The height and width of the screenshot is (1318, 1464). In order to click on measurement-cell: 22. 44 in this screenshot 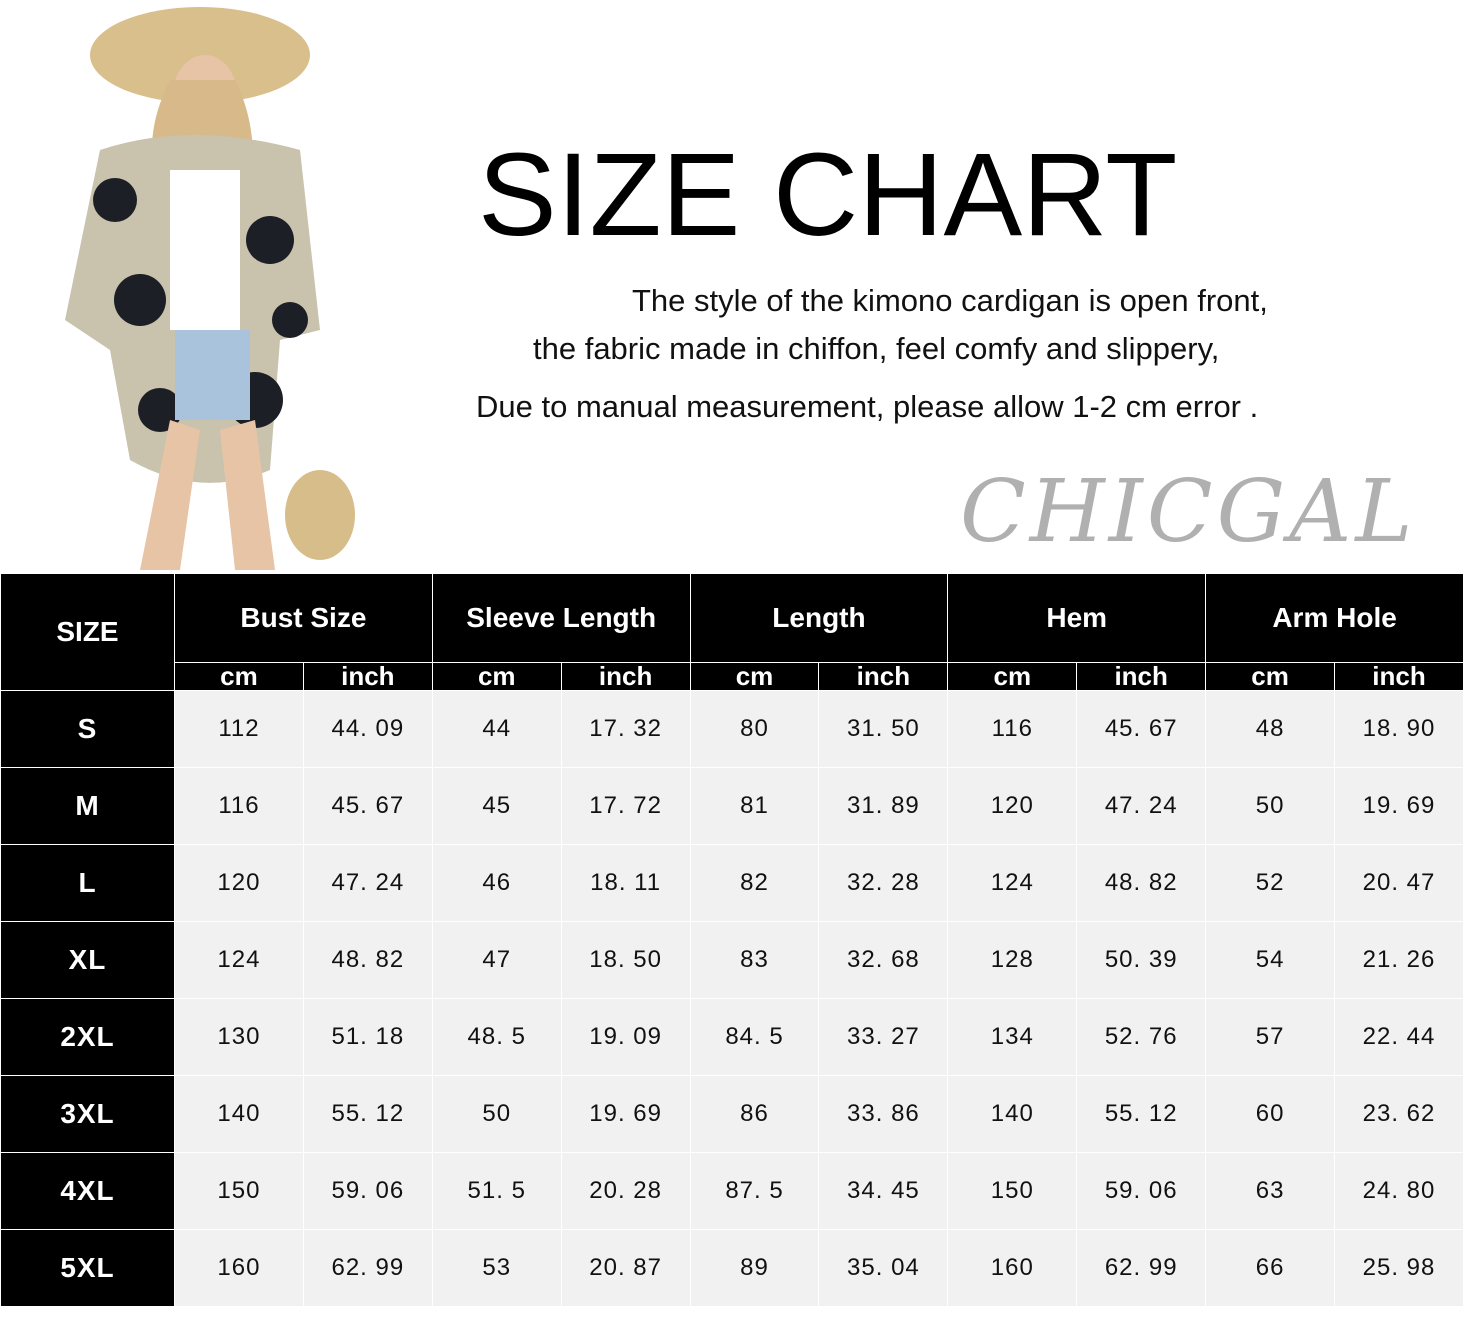, I will do `click(1399, 1037)`.